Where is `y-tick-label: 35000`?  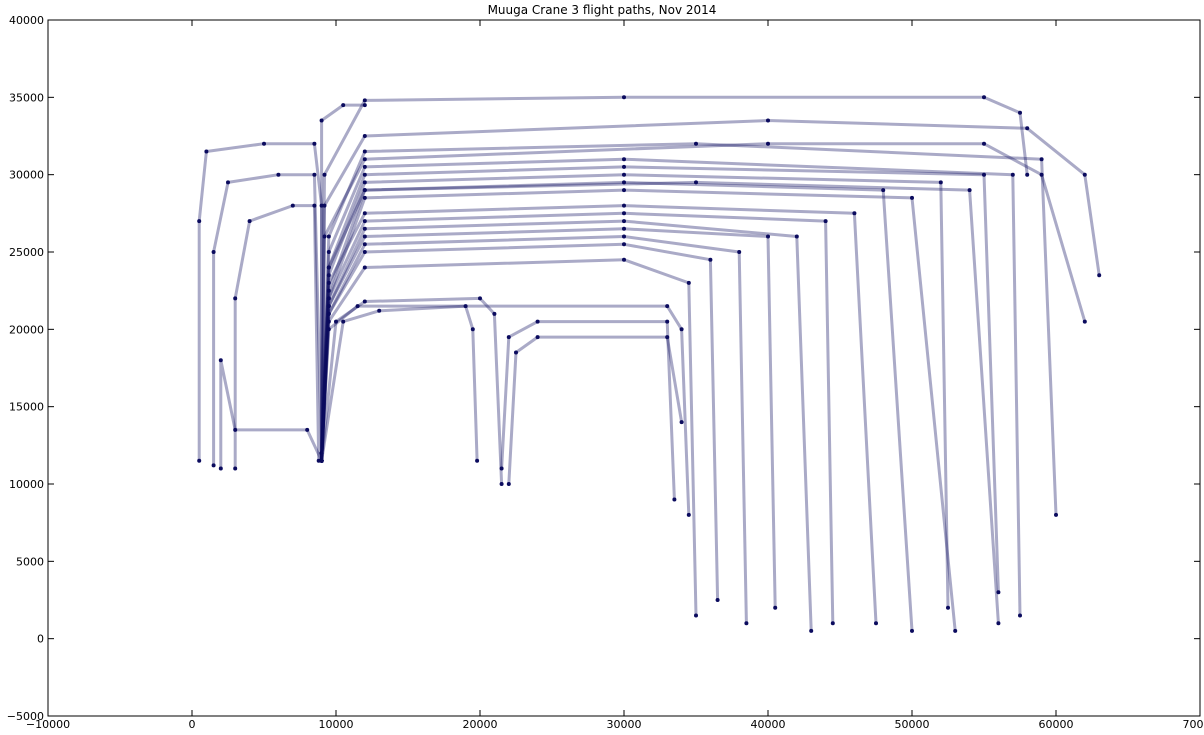
y-tick-label: 35000 is located at coordinates (26, 97).